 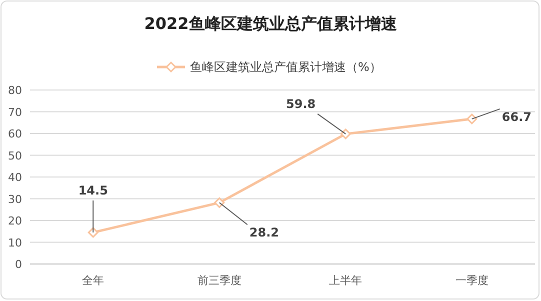 What do you see at coordinates (286, 67) in the screenshot?
I see `legend-label: 鱼峰区建筑业总产值累计增速（%）` at bounding box center [286, 67].